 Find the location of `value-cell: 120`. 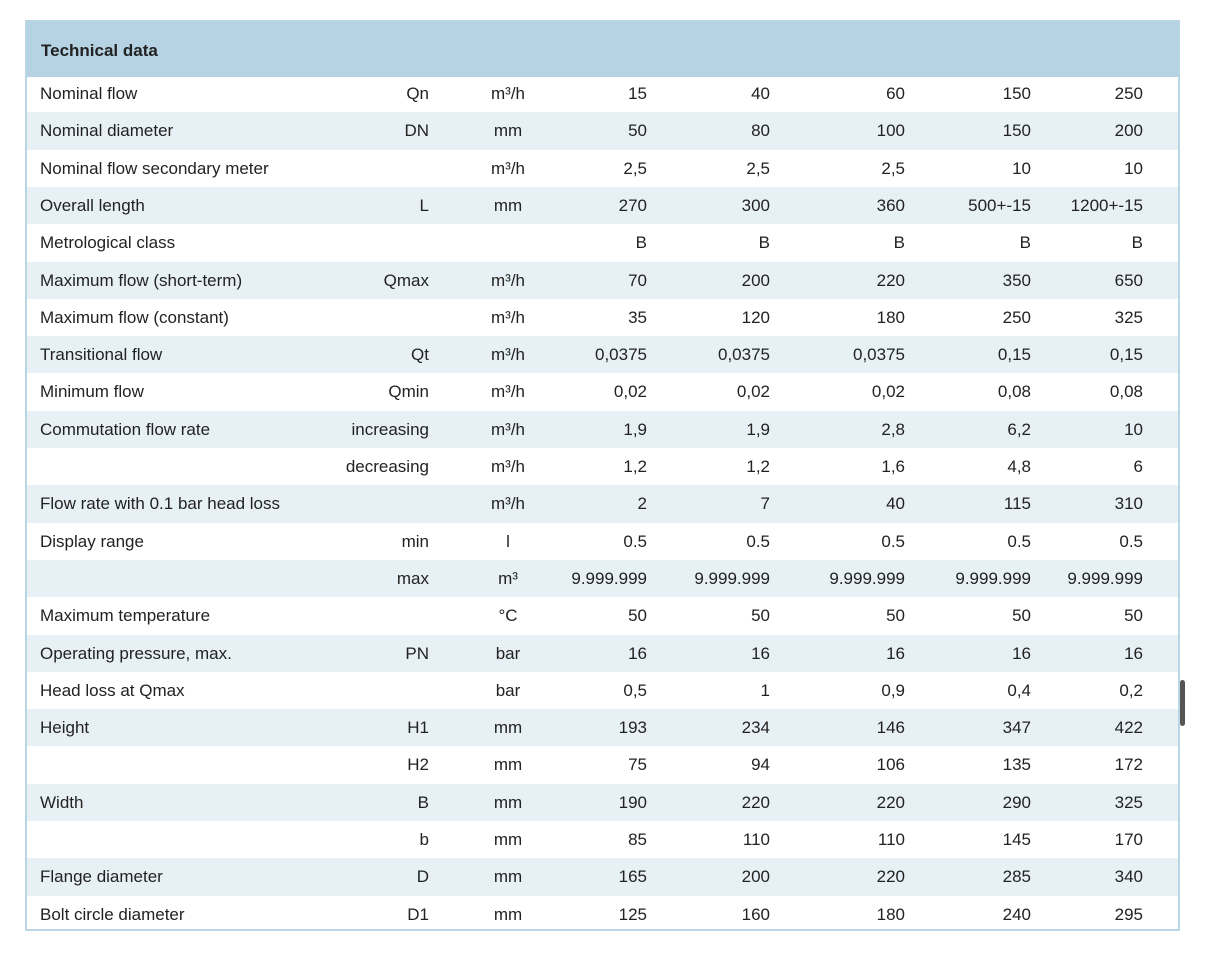

value-cell: 120 is located at coordinates (755, 317).